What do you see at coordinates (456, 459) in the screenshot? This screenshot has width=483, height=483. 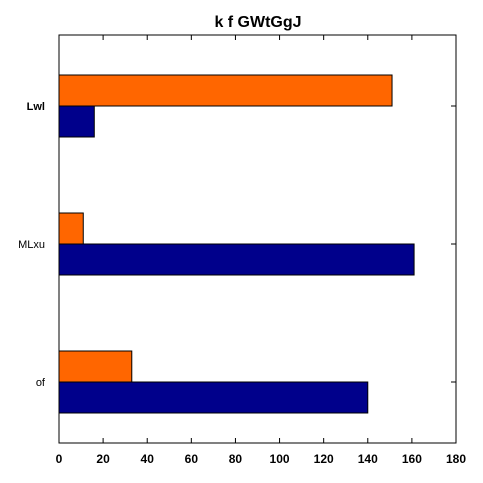 I see `xtick-label: 180` at bounding box center [456, 459].